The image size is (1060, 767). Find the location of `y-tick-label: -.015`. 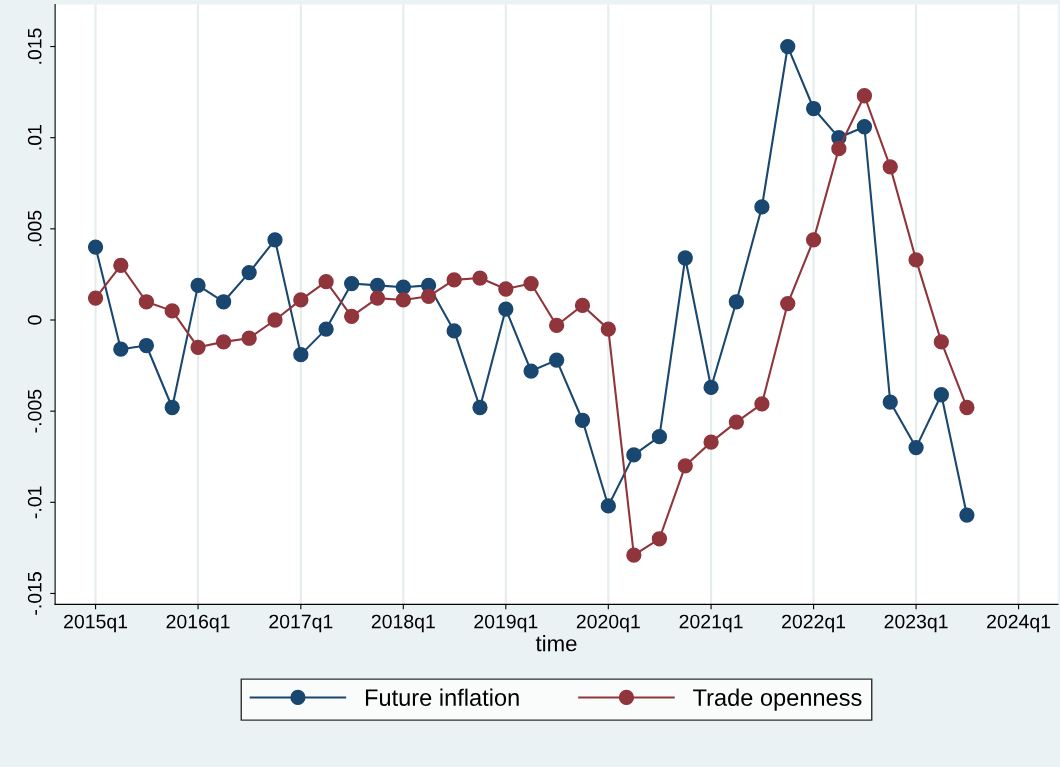

y-tick-label: -.015 is located at coordinates (34, 593).